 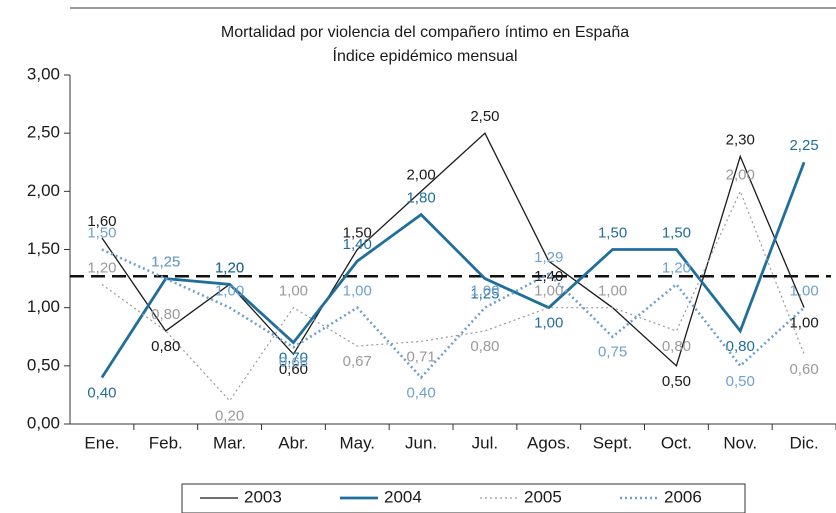 What do you see at coordinates (403, 496) in the screenshot?
I see `legend-label: 2004` at bounding box center [403, 496].